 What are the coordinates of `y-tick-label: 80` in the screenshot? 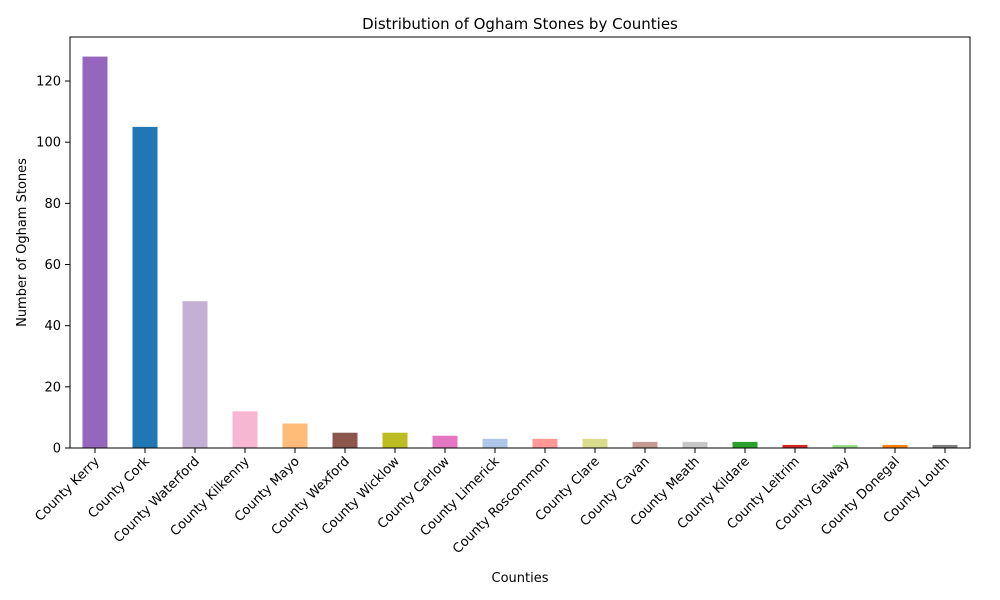 It's located at (52, 204).